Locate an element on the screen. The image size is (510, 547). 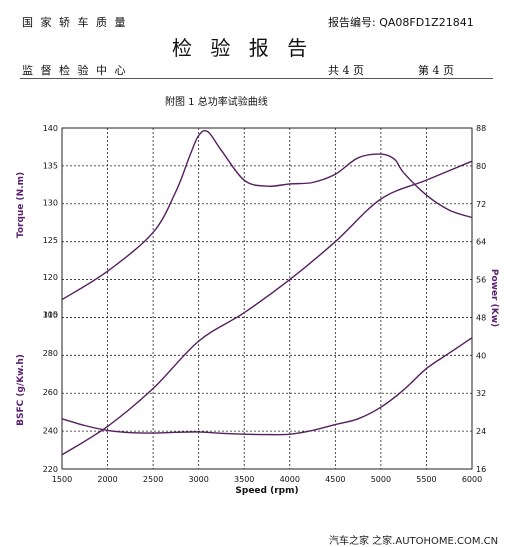
torque-tick-label: 115 is located at coordinates (50, 315).